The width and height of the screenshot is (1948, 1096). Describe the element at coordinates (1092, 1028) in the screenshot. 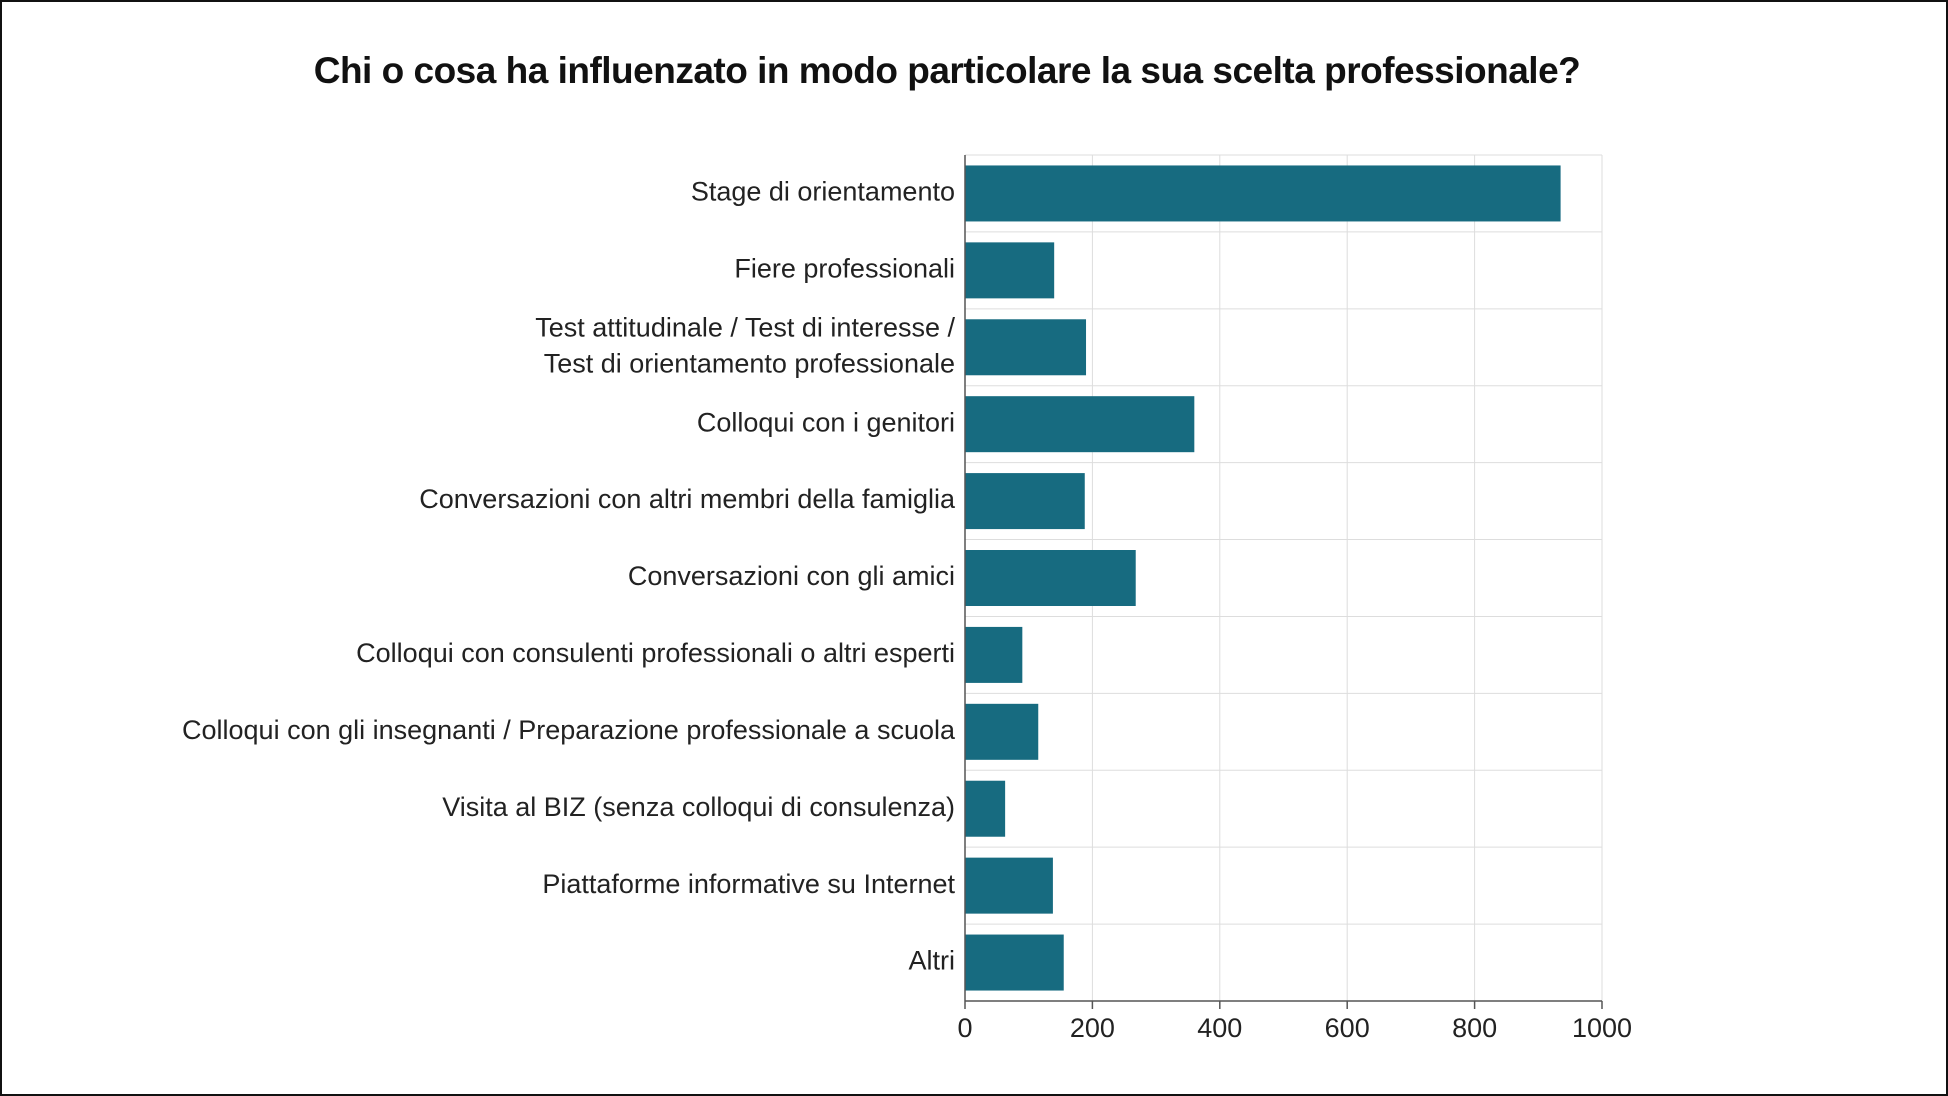

I see `x-tick-label: 200` at that location.